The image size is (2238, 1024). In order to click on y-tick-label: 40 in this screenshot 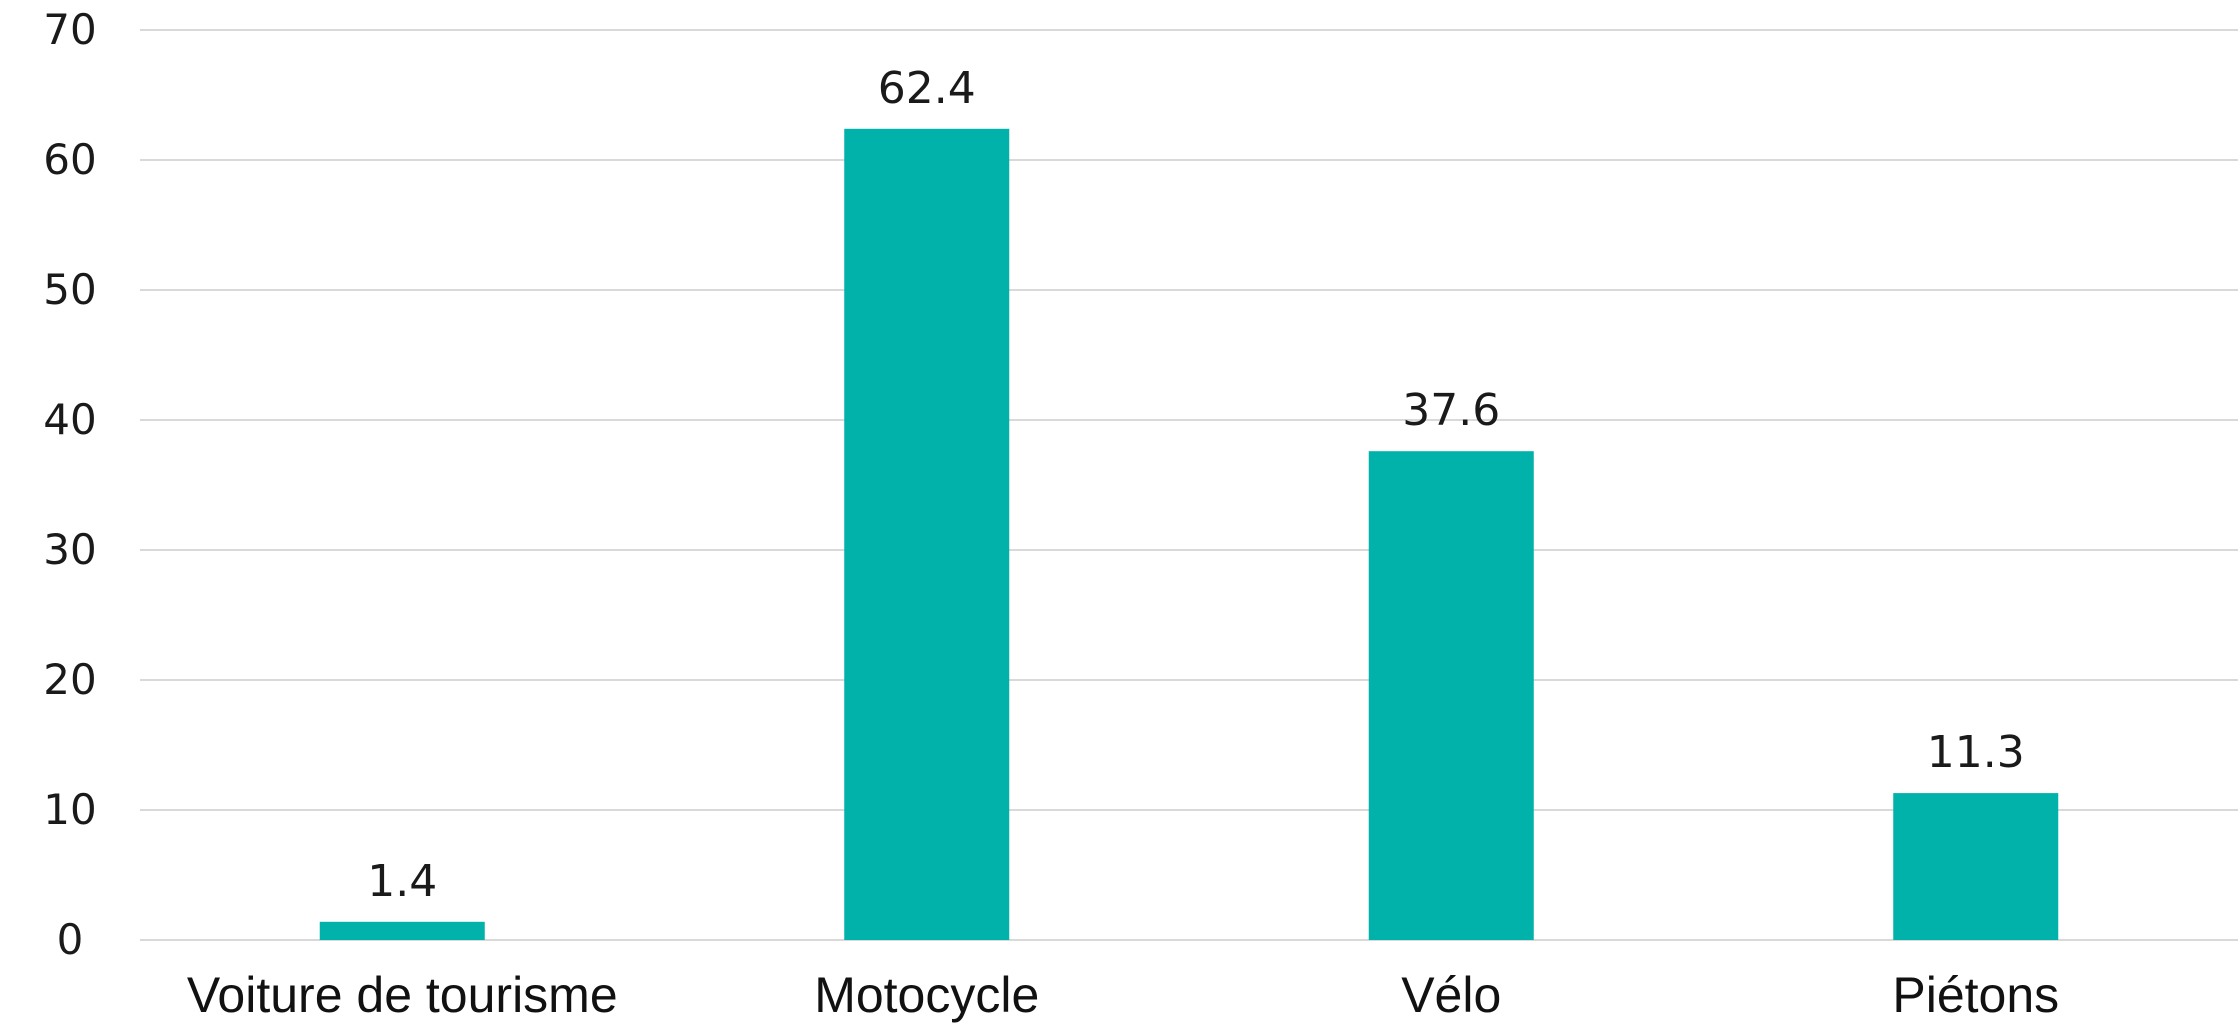, I will do `click(69, 419)`.